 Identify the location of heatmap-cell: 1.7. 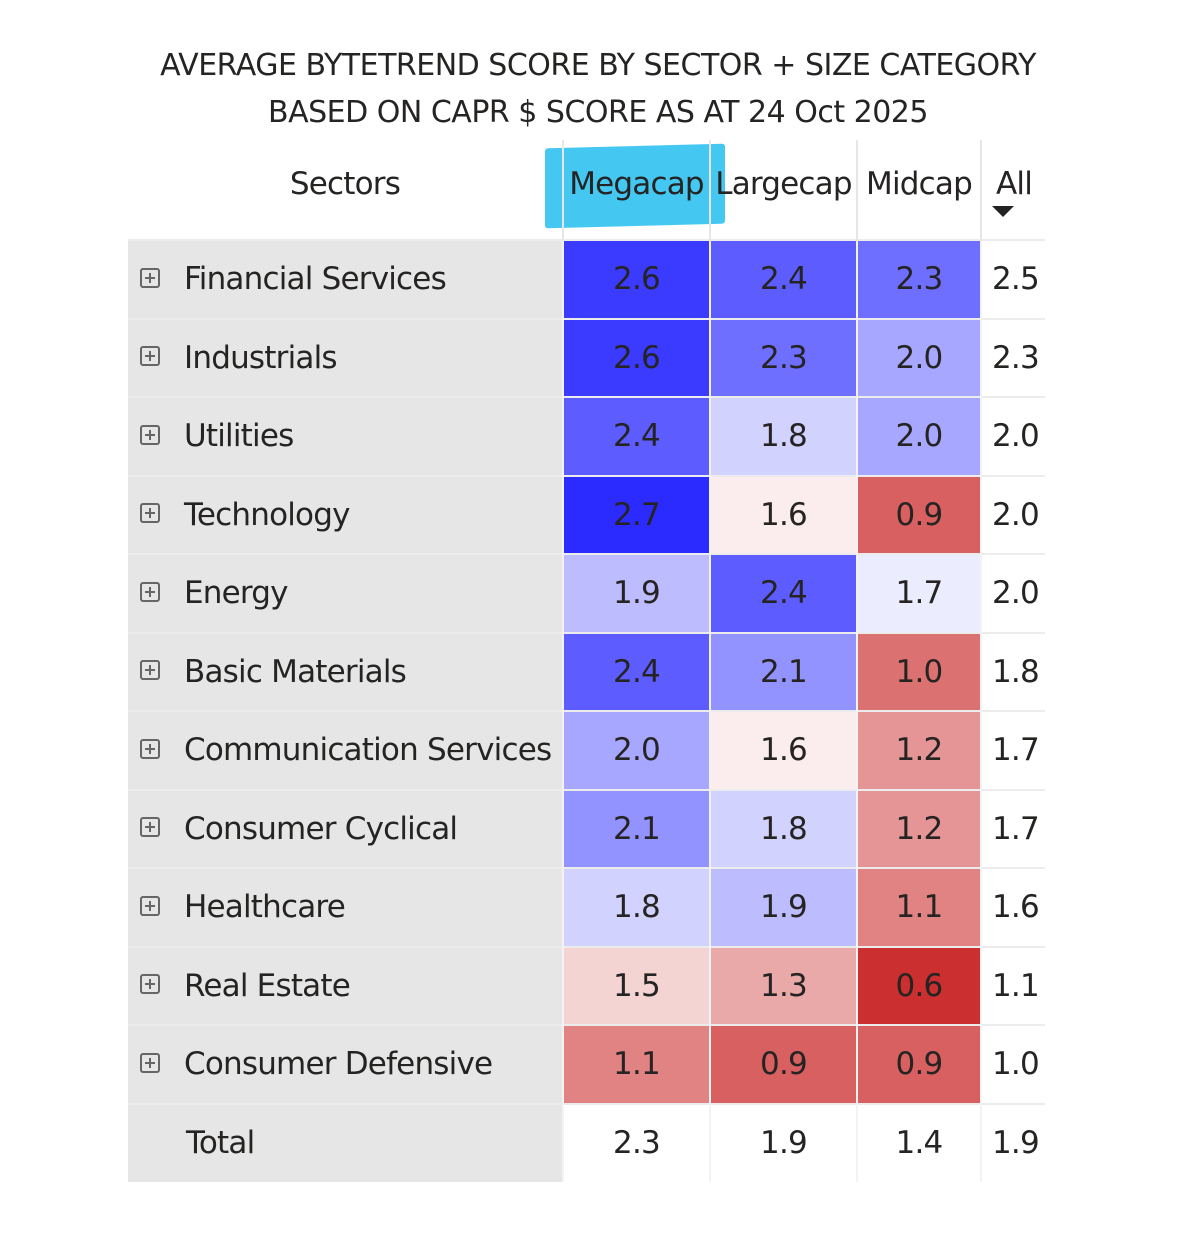
(918, 593).